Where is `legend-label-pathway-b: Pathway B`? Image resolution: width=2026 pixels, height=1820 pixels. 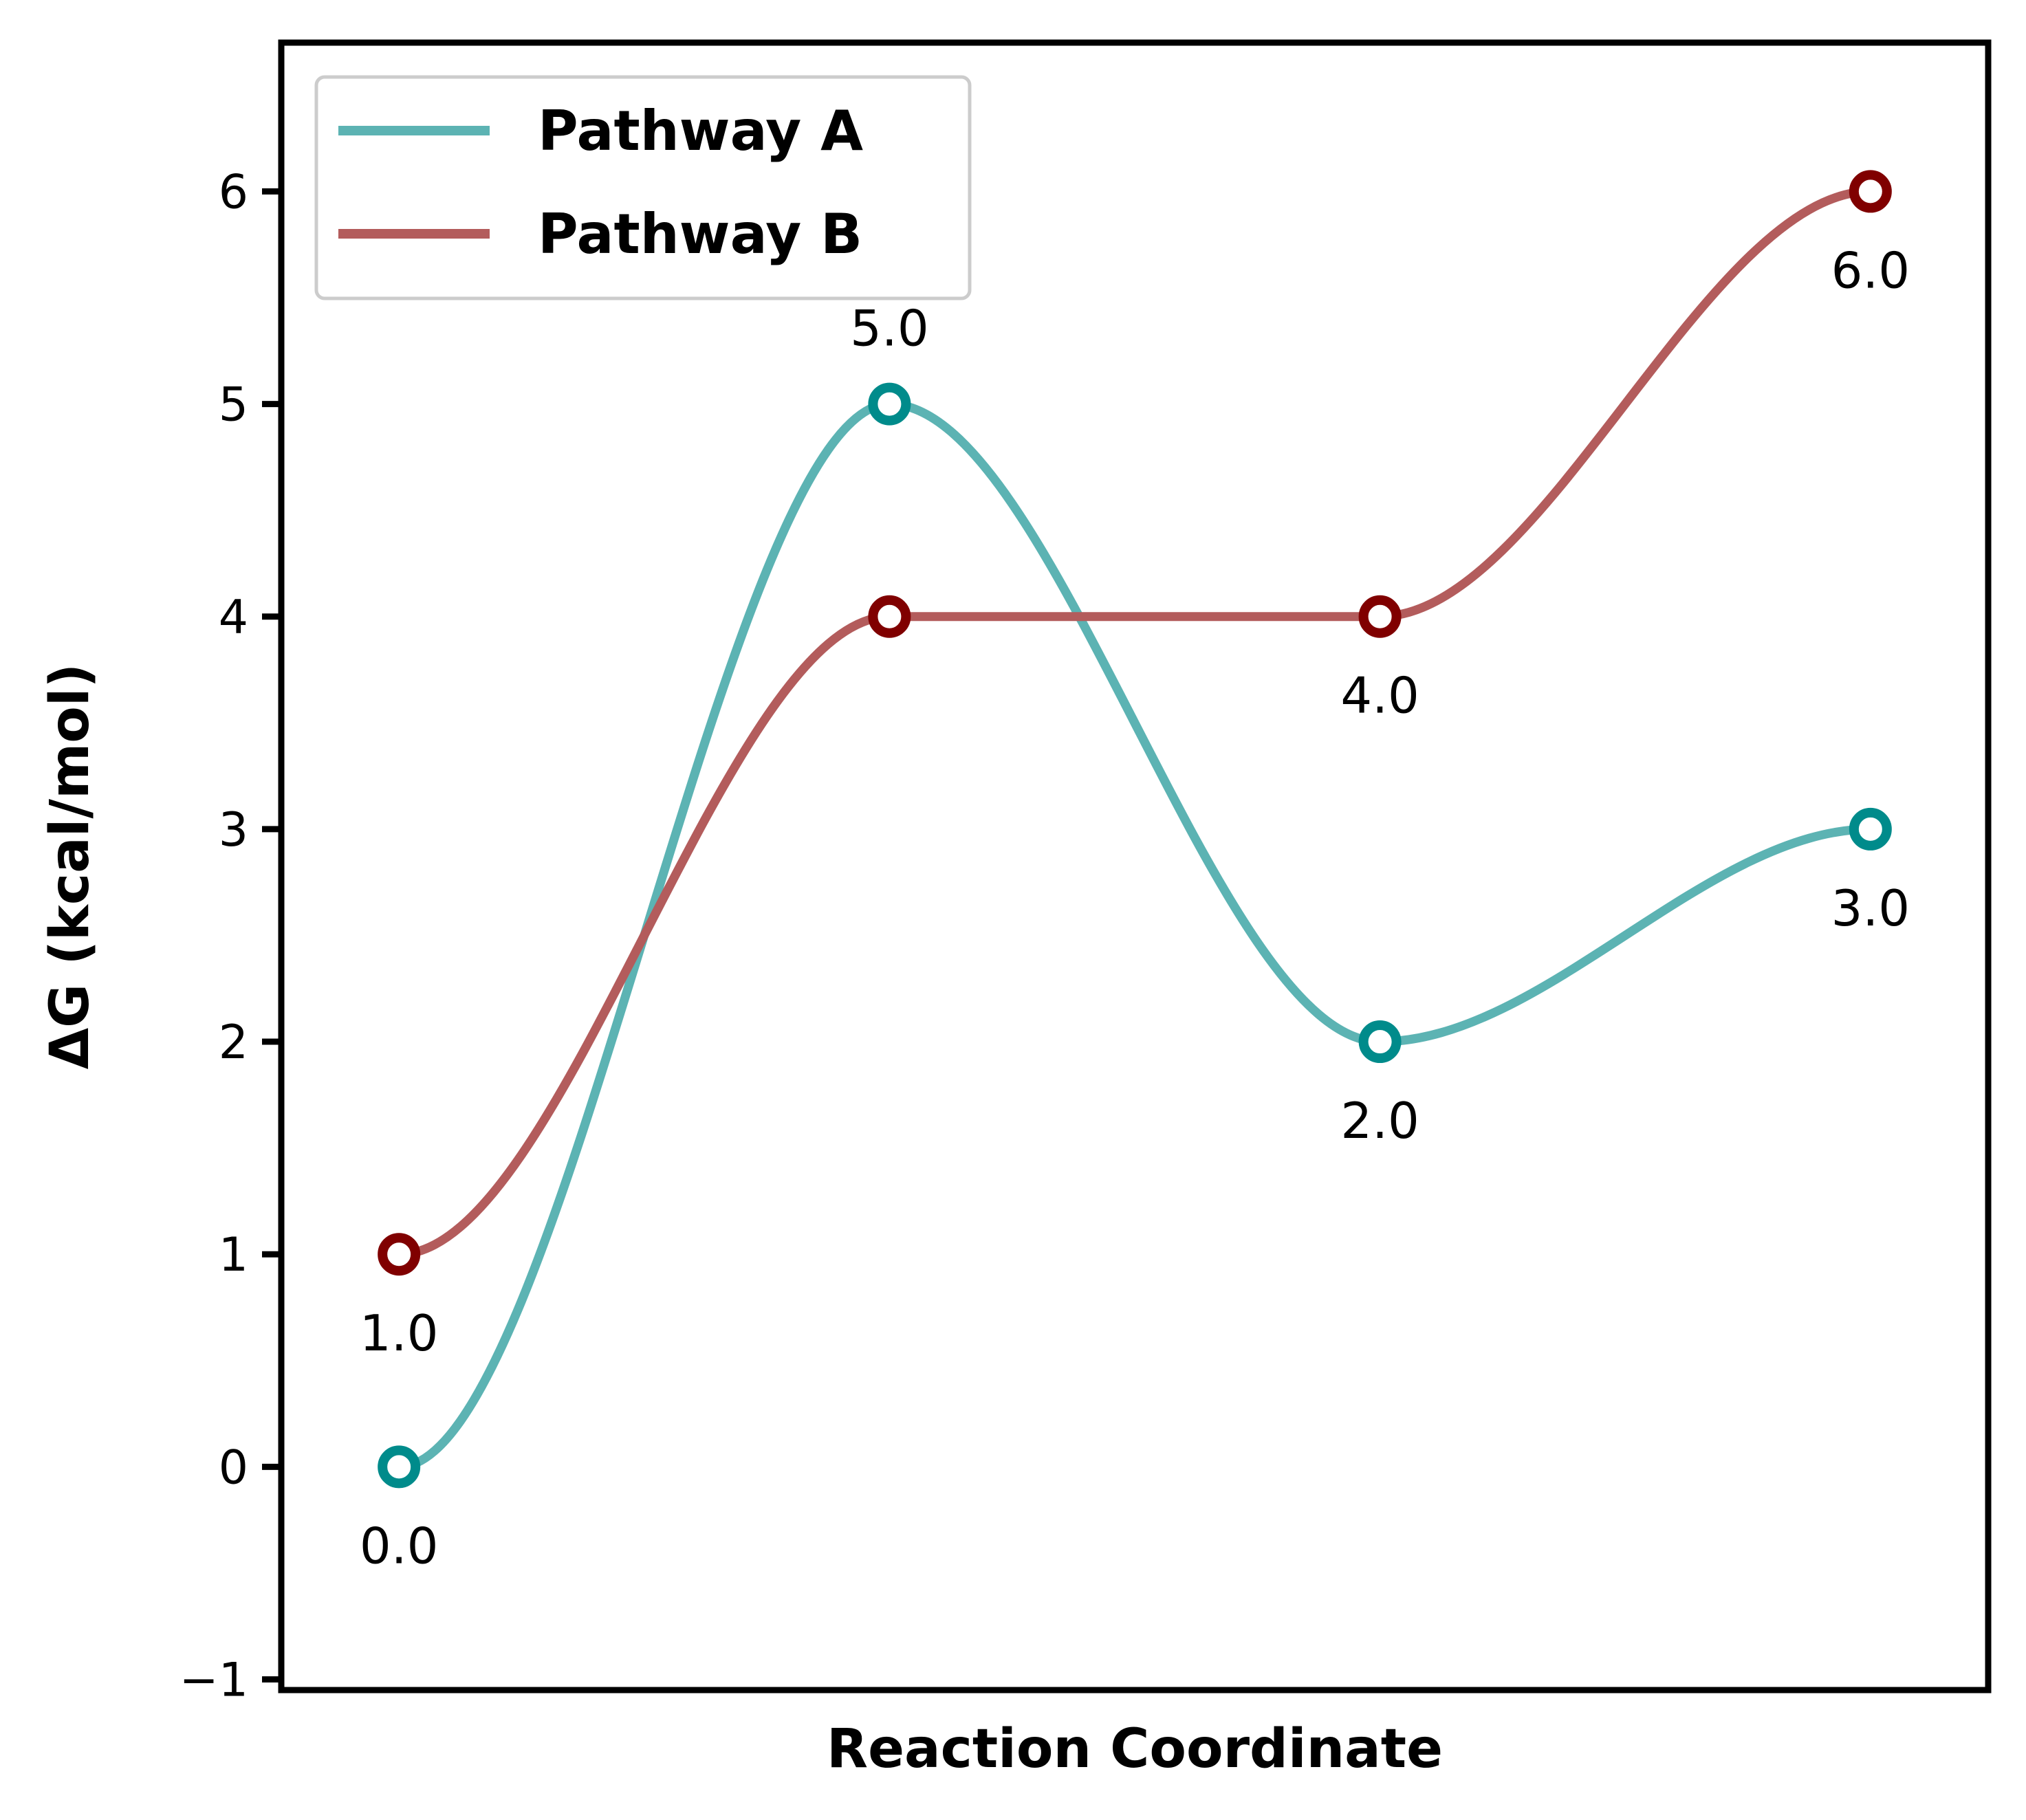 legend-label-pathway-b: Pathway B is located at coordinates (700, 234).